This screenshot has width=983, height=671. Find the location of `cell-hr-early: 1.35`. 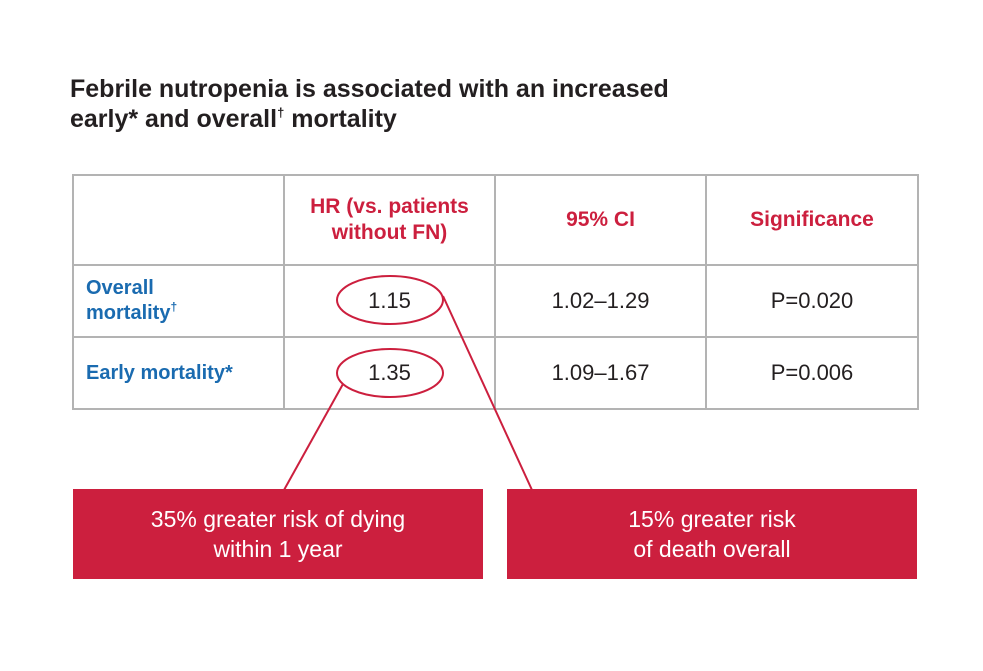

cell-hr-early: 1.35 is located at coordinates (389, 373).